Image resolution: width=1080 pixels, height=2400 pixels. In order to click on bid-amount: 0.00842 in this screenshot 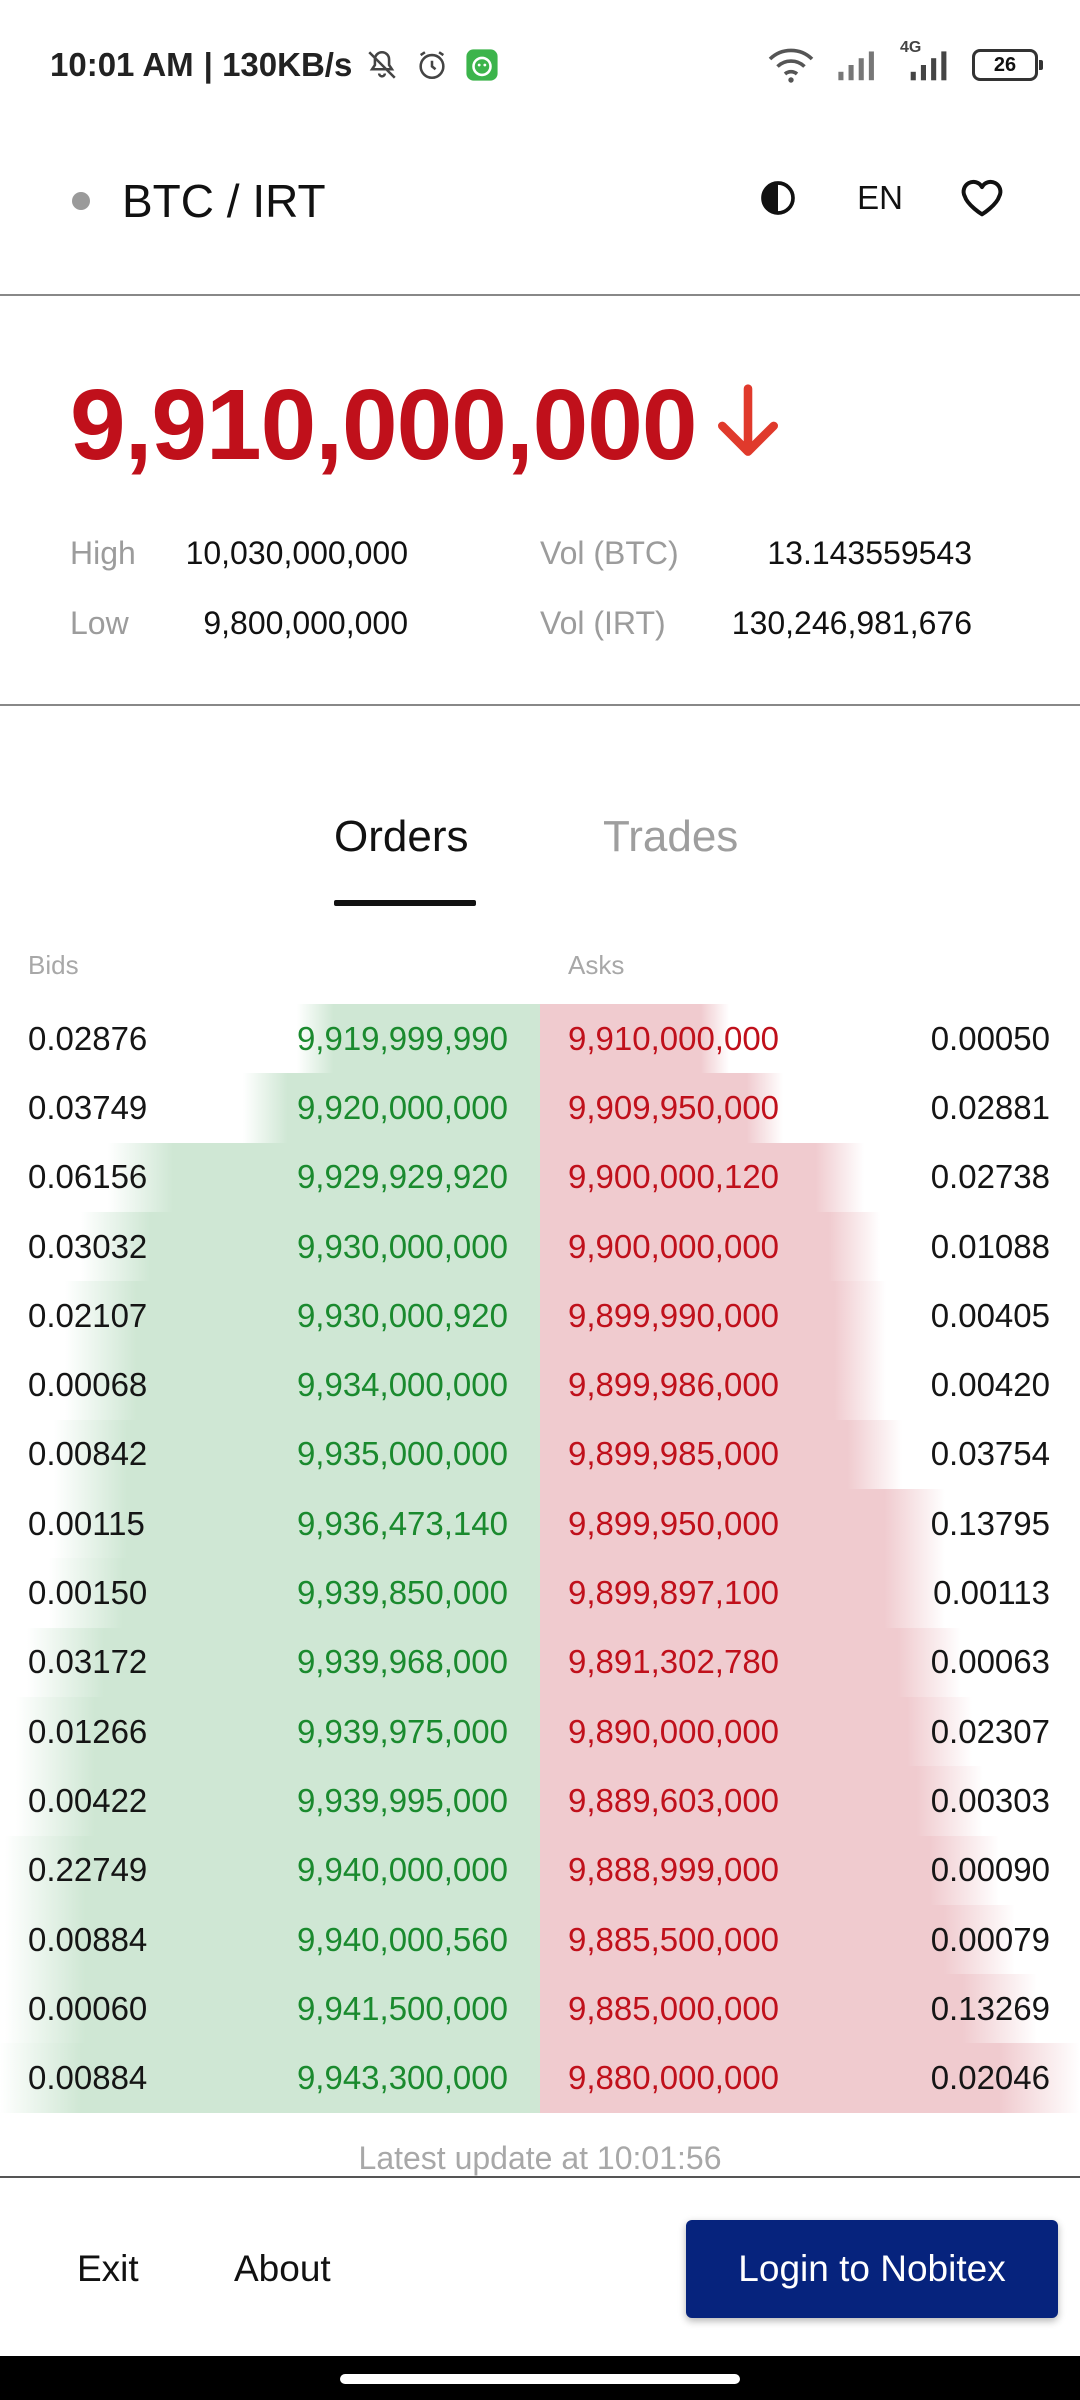, I will do `click(88, 1454)`.